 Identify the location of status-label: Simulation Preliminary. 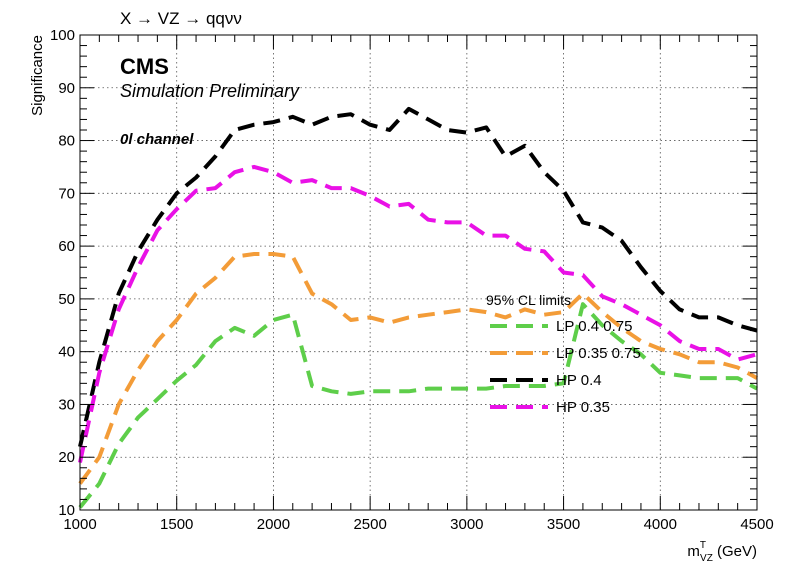
(210, 91).